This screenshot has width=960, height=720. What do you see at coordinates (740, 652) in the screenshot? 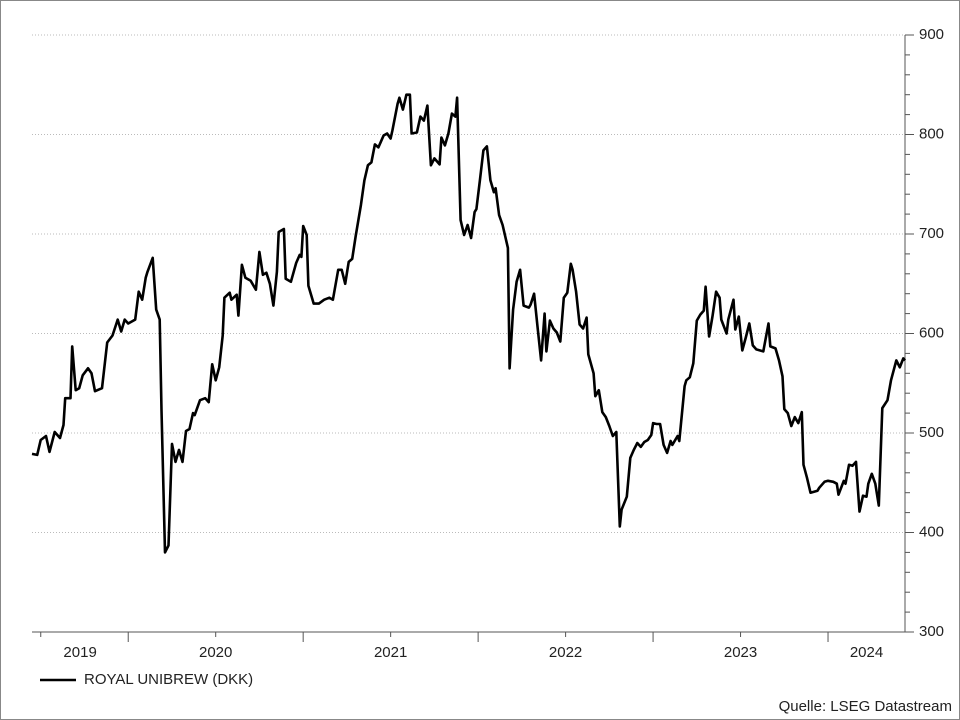
I see `x-tick-label: 2023` at bounding box center [740, 652].